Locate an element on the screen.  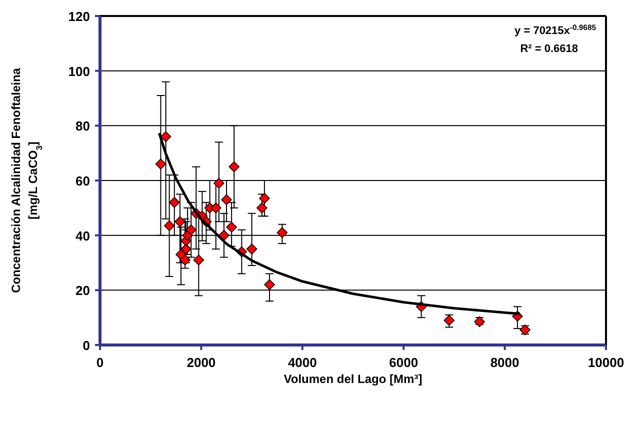
y-tick-label: 20 is located at coordinates (83, 290).